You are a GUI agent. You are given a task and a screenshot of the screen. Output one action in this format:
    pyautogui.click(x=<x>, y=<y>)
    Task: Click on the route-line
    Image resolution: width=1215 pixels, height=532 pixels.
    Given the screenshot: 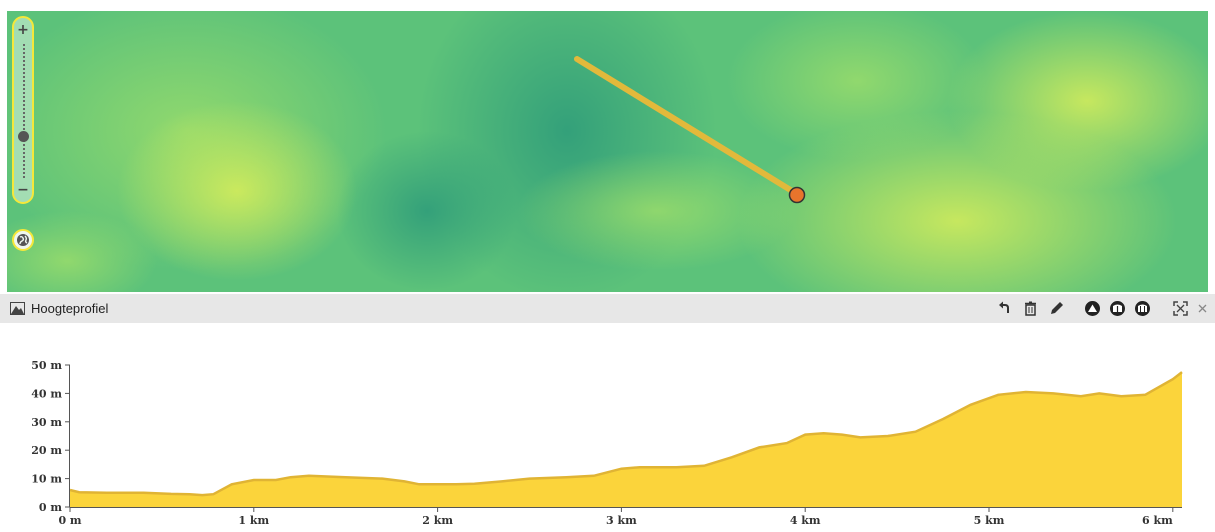 What is the action you would take?
    pyautogui.click(x=687, y=126)
    